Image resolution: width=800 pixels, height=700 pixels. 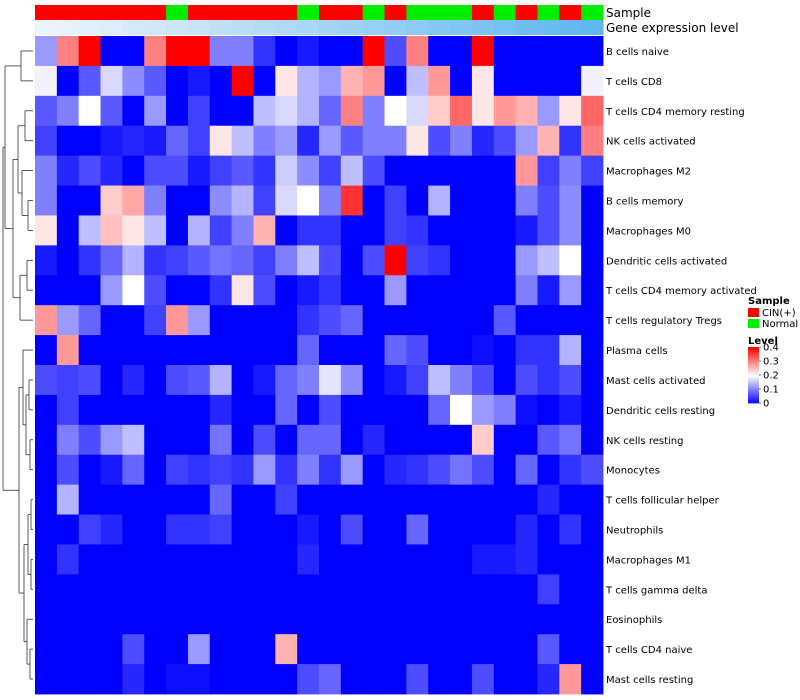 I want to click on row-label: T cells CD4 memory activated, so click(x=681, y=291).